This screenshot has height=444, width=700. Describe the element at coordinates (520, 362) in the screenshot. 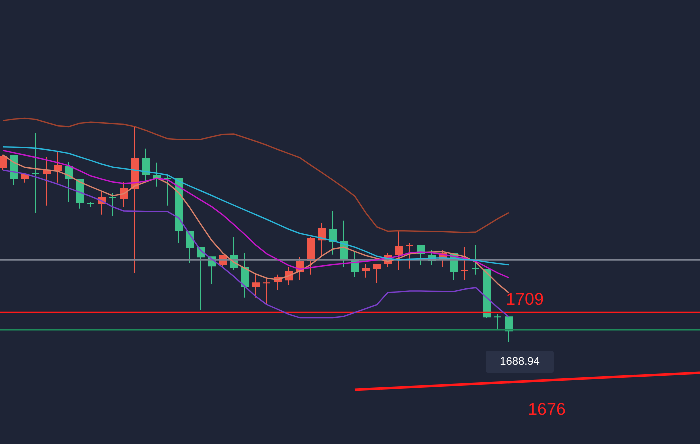

I see `text: 1688.94` at that location.